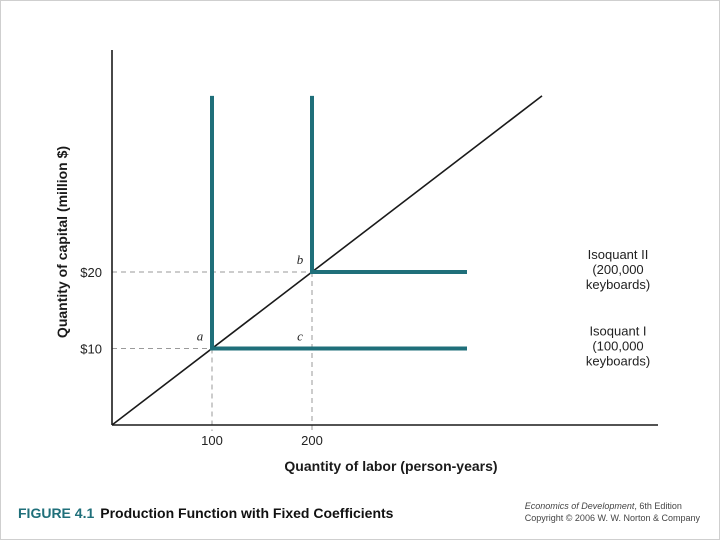 The height and width of the screenshot is (540, 720). Describe the element at coordinates (618, 254) in the screenshot. I see `isoquant-label-line: Isoquant II` at that location.